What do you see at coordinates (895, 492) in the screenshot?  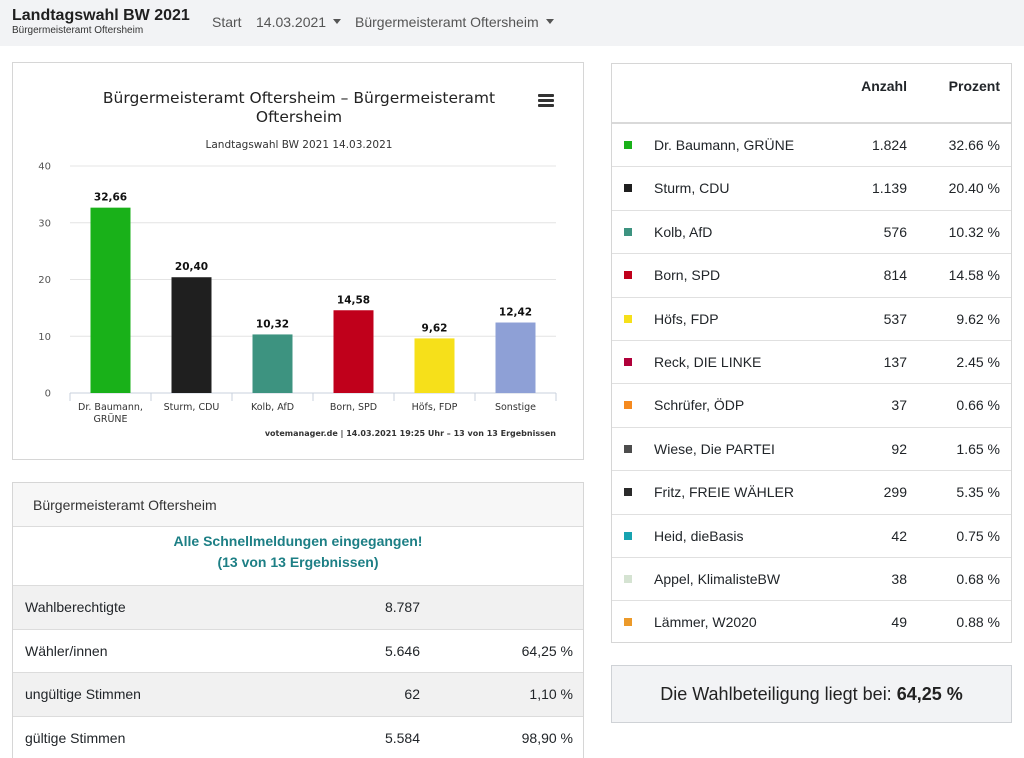 I see `vote-count: 299` at bounding box center [895, 492].